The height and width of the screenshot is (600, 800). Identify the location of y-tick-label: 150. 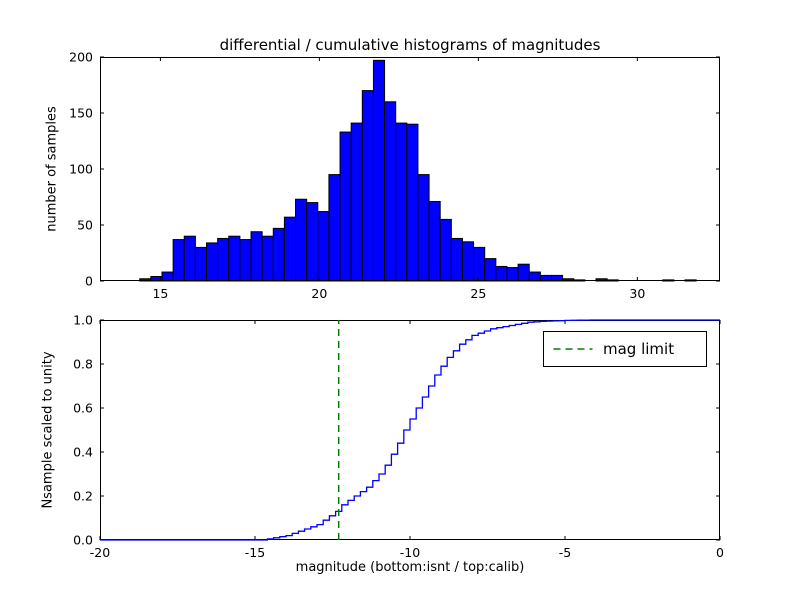
(81, 113).